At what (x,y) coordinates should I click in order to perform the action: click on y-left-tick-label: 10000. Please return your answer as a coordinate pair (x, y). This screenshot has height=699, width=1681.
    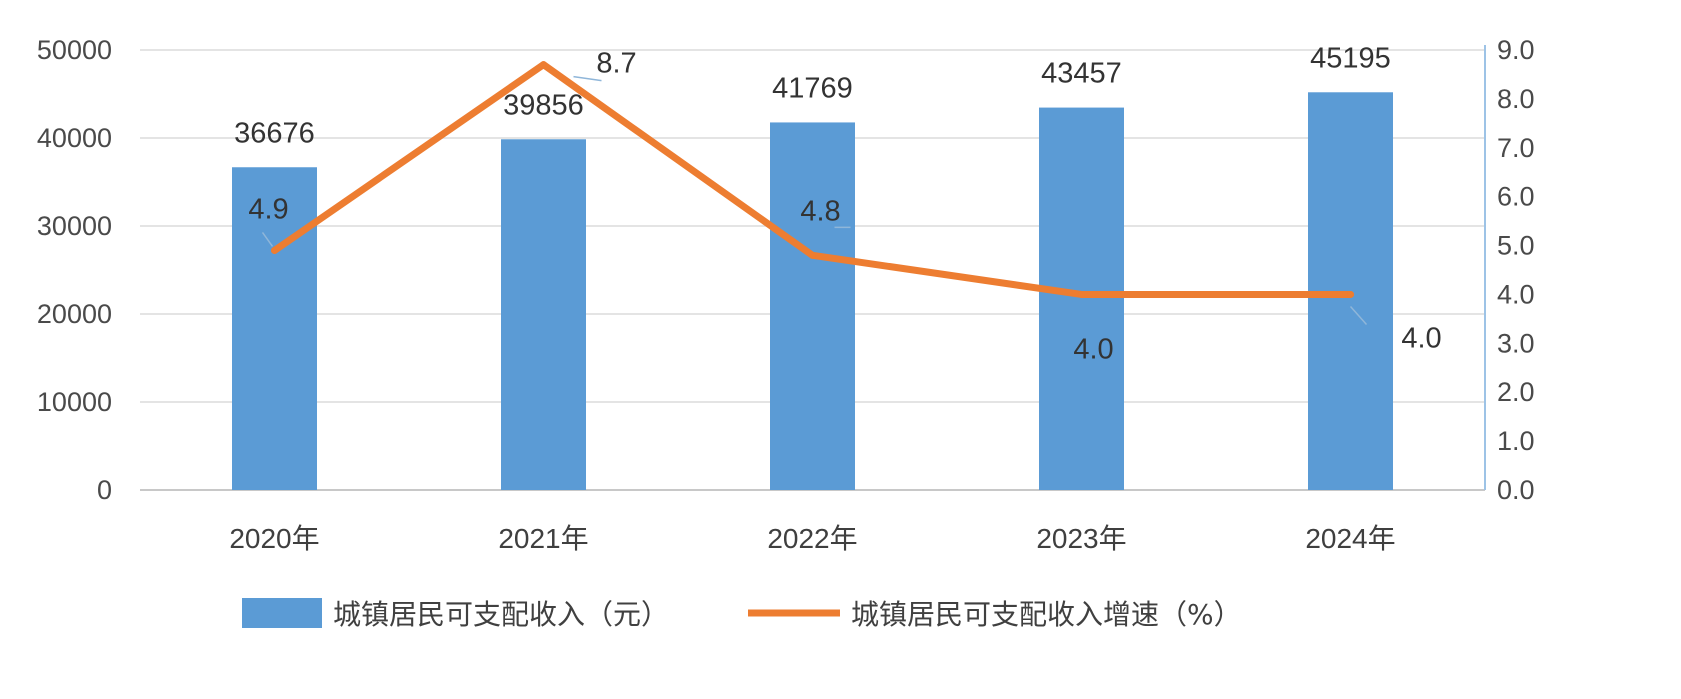
    Looking at the image, I should click on (74, 402).